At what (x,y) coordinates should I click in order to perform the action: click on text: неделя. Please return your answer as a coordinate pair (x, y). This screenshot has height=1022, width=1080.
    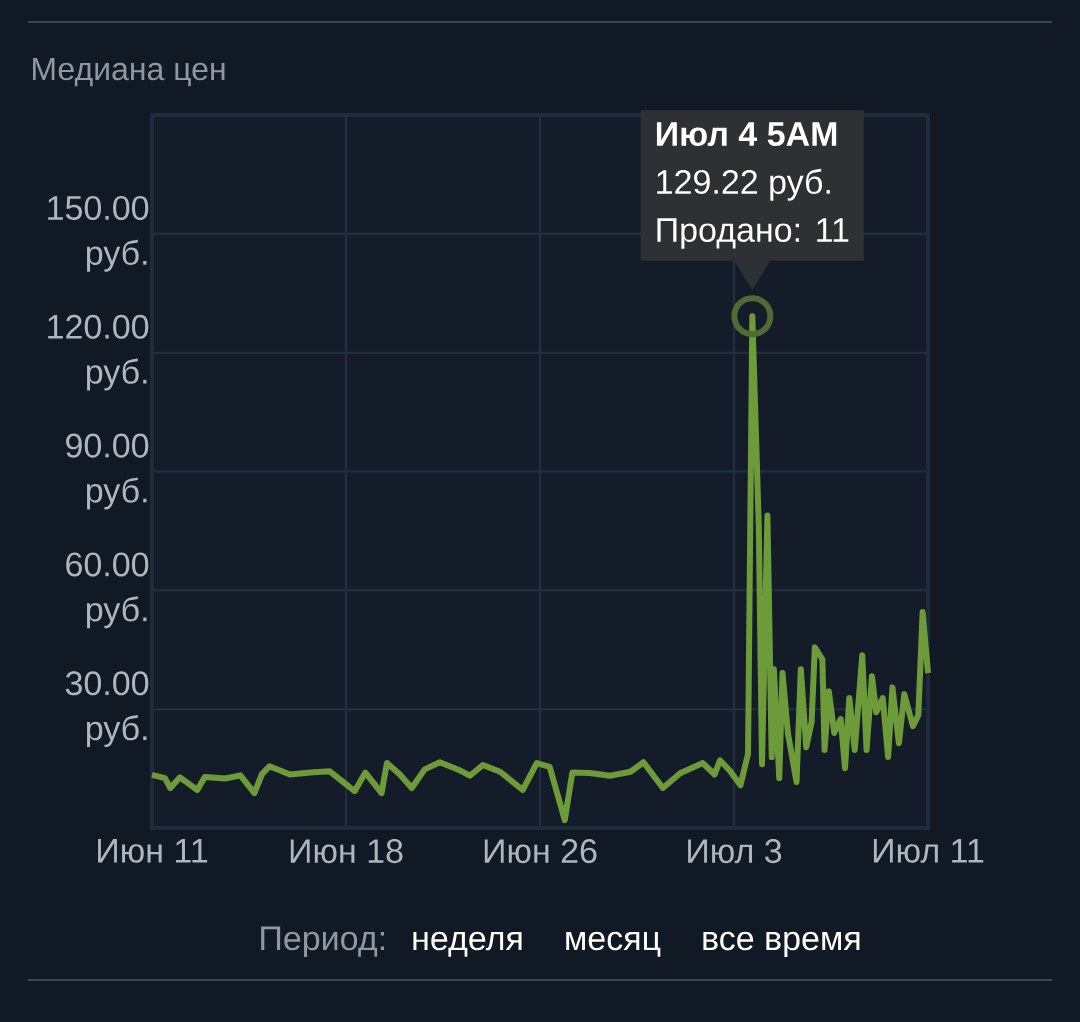
    Looking at the image, I should click on (467, 944).